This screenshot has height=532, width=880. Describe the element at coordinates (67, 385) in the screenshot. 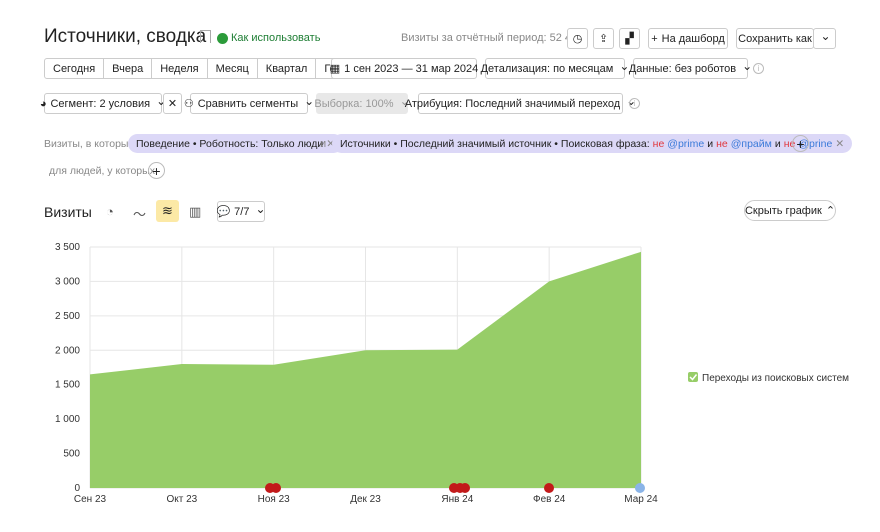

I see `y-tick-label: 1 500` at that location.